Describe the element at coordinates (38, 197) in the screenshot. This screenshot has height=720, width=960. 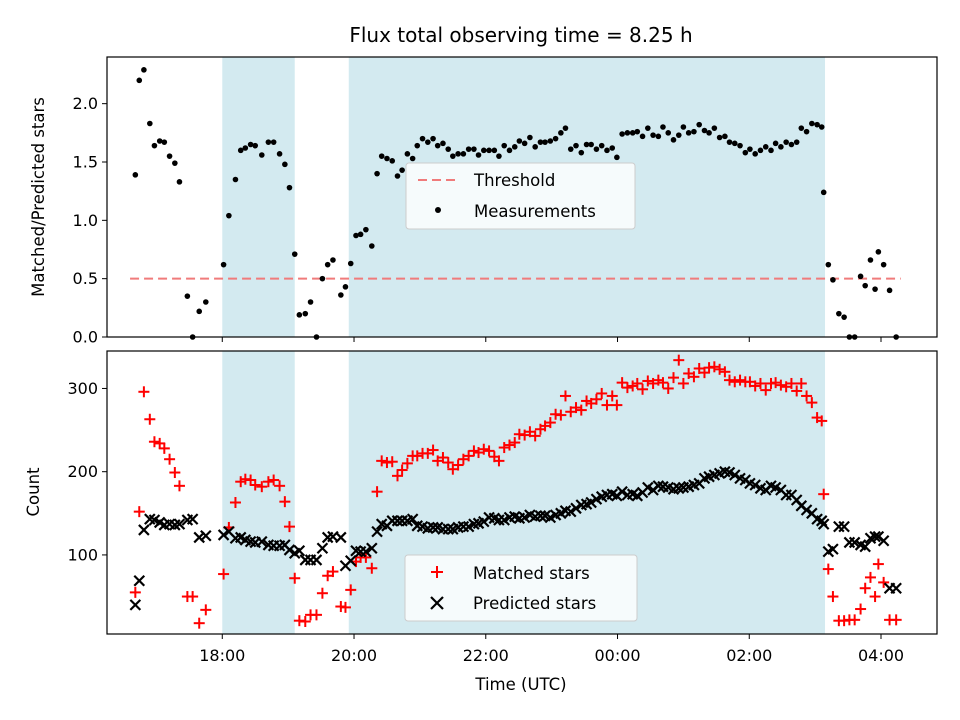
I see `top-y-axis-label: Matched/Predicted stars` at that location.